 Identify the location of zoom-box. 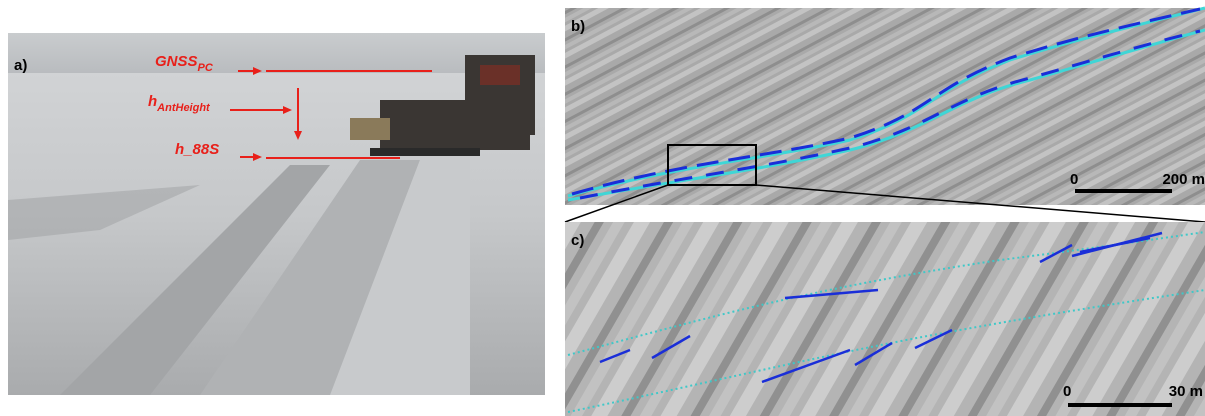
(712, 165).